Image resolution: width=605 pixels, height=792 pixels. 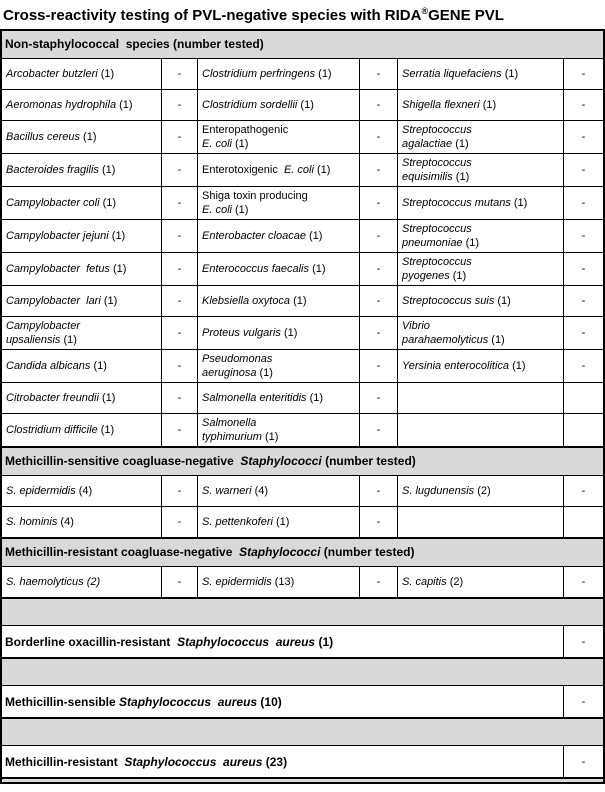 I want to click on species-text: Salmonella typhimurium (1), so click(x=240, y=430).